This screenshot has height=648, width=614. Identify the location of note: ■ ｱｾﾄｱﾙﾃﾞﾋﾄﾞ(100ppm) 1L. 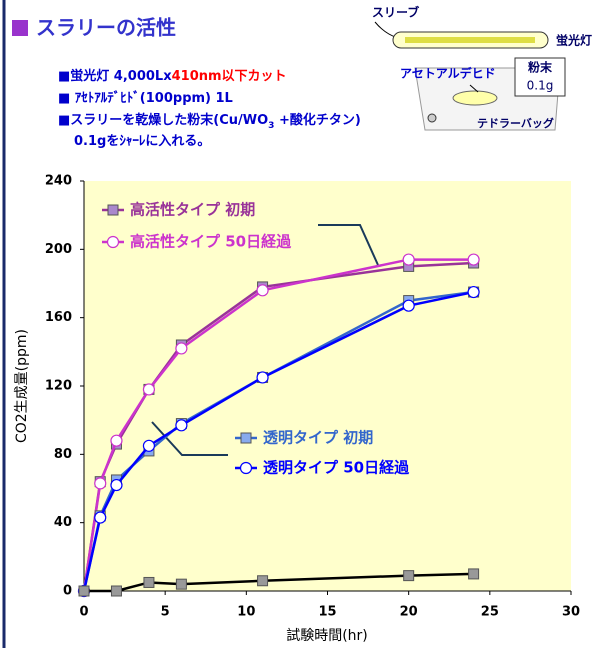
(145, 98).